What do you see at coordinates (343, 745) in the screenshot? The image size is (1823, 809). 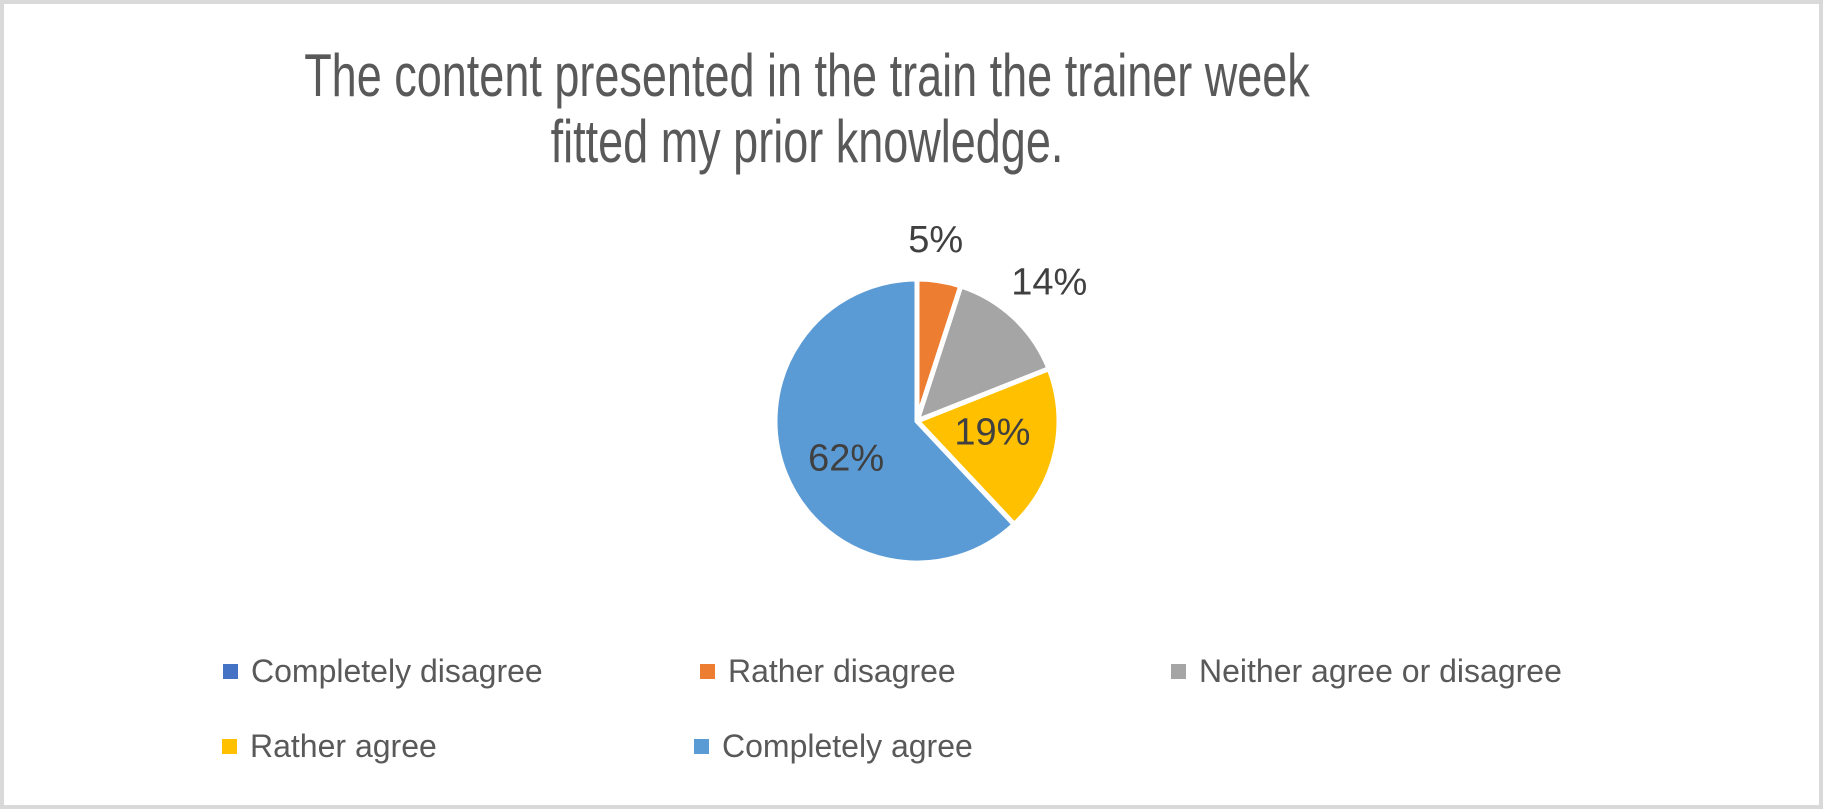 I see `legend-label: Rather agree` at bounding box center [343, 745].